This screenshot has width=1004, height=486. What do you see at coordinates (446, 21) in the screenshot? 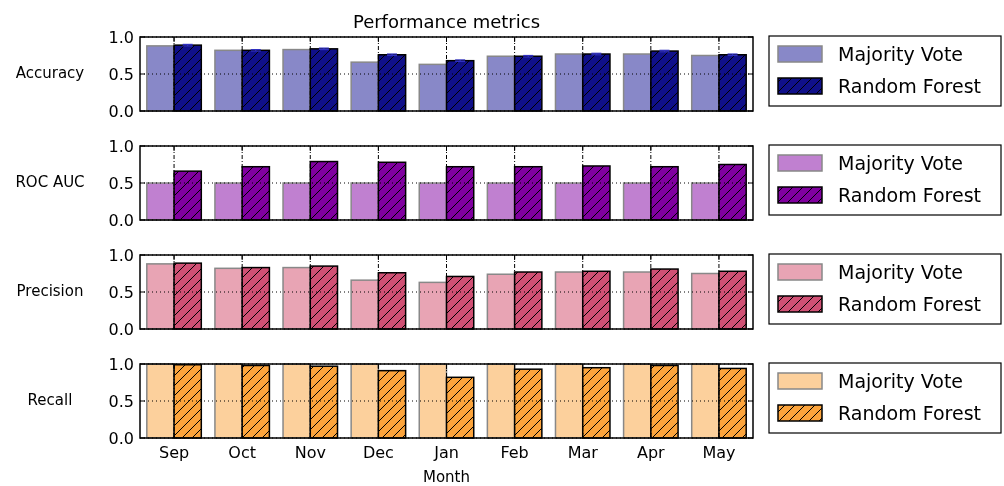
I see `chart-title: Performance metrics` at bounding box center [446, 21].